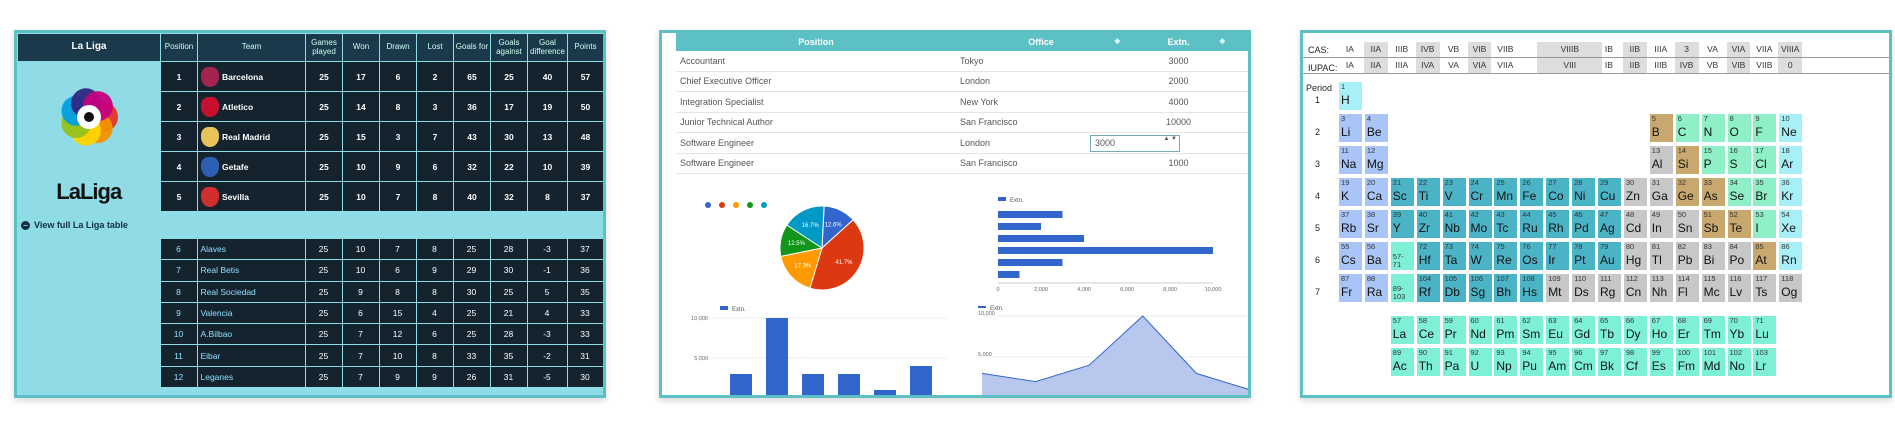  What do you see at coordinates (1661, 362) in the screenshot?
I see `element-es: 99 Es` at bounding box center [1661, 362].